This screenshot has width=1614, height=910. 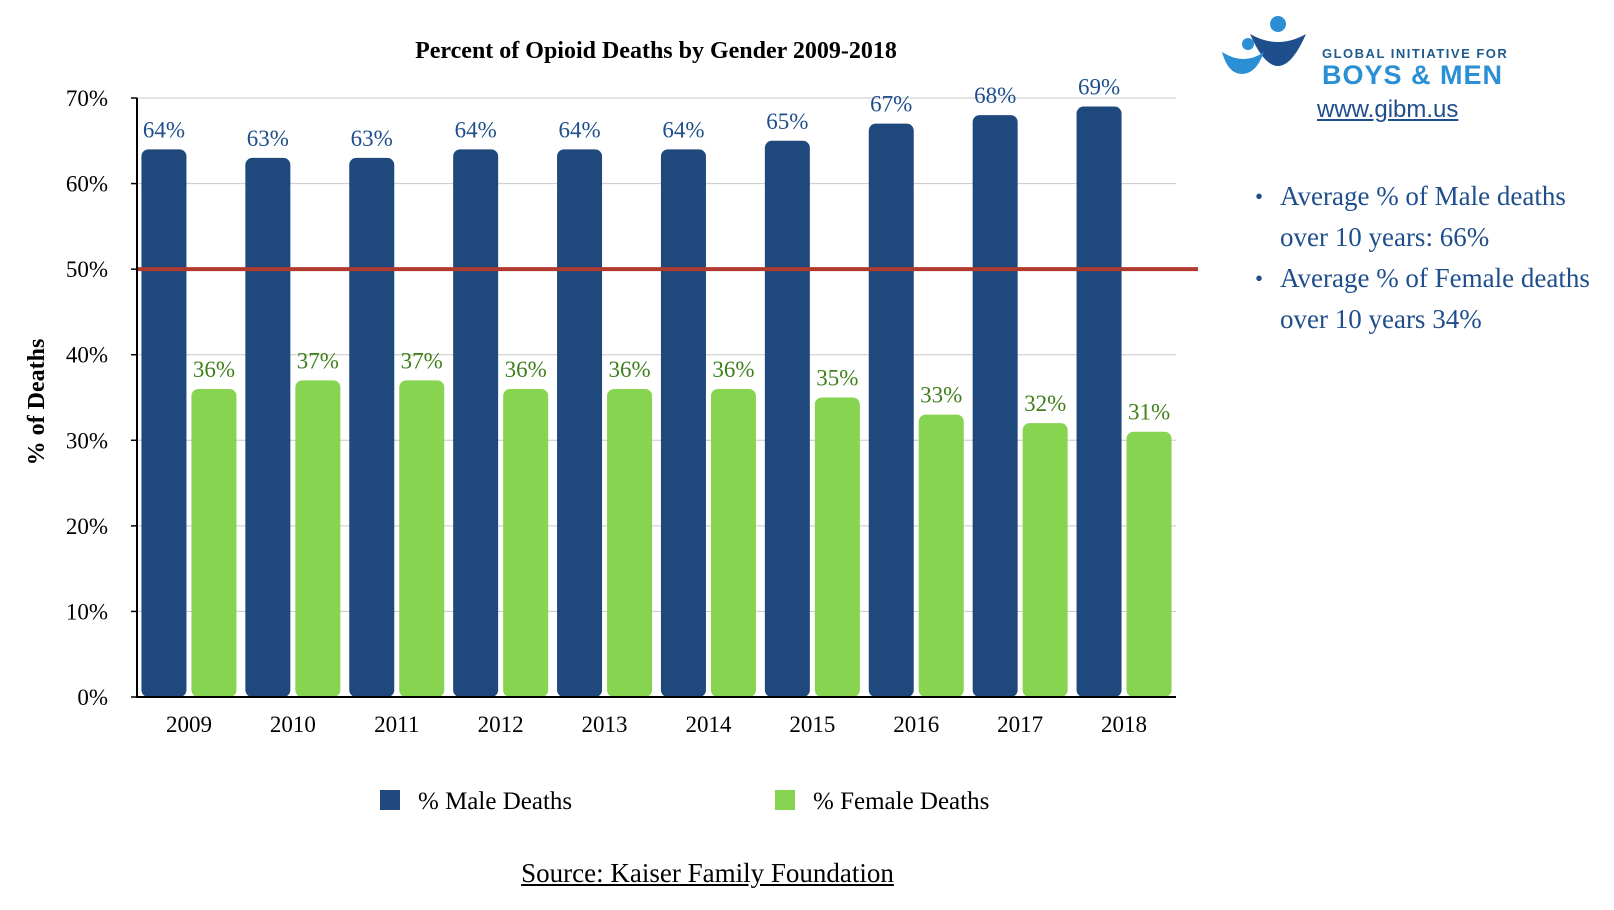 I want to click on female-value-label-2015: 35%, so click(x=837, y=378).